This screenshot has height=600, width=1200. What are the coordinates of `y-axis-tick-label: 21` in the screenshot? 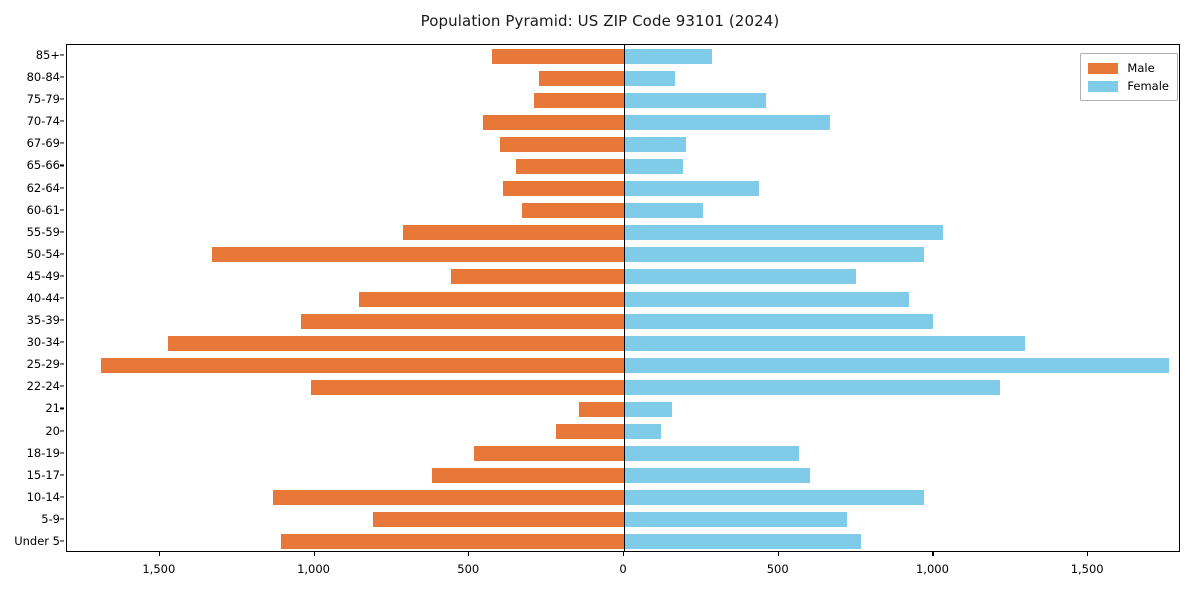 It's located at (52, 408).